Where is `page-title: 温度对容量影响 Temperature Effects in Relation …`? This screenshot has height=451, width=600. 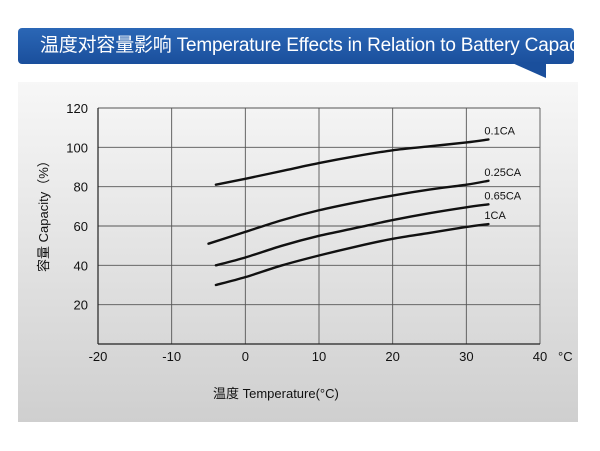
page-title: 温度对容量影响 Temperature Effects in Relation … is located at coordinates (319, 45).